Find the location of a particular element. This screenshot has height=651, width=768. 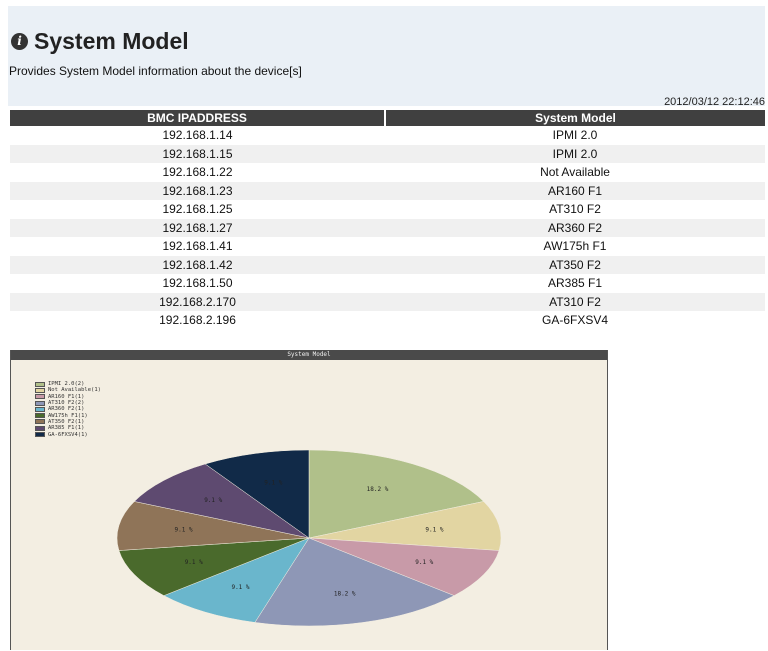

legend-label: AR160 F1(1) is located at coordinates (66, 396).